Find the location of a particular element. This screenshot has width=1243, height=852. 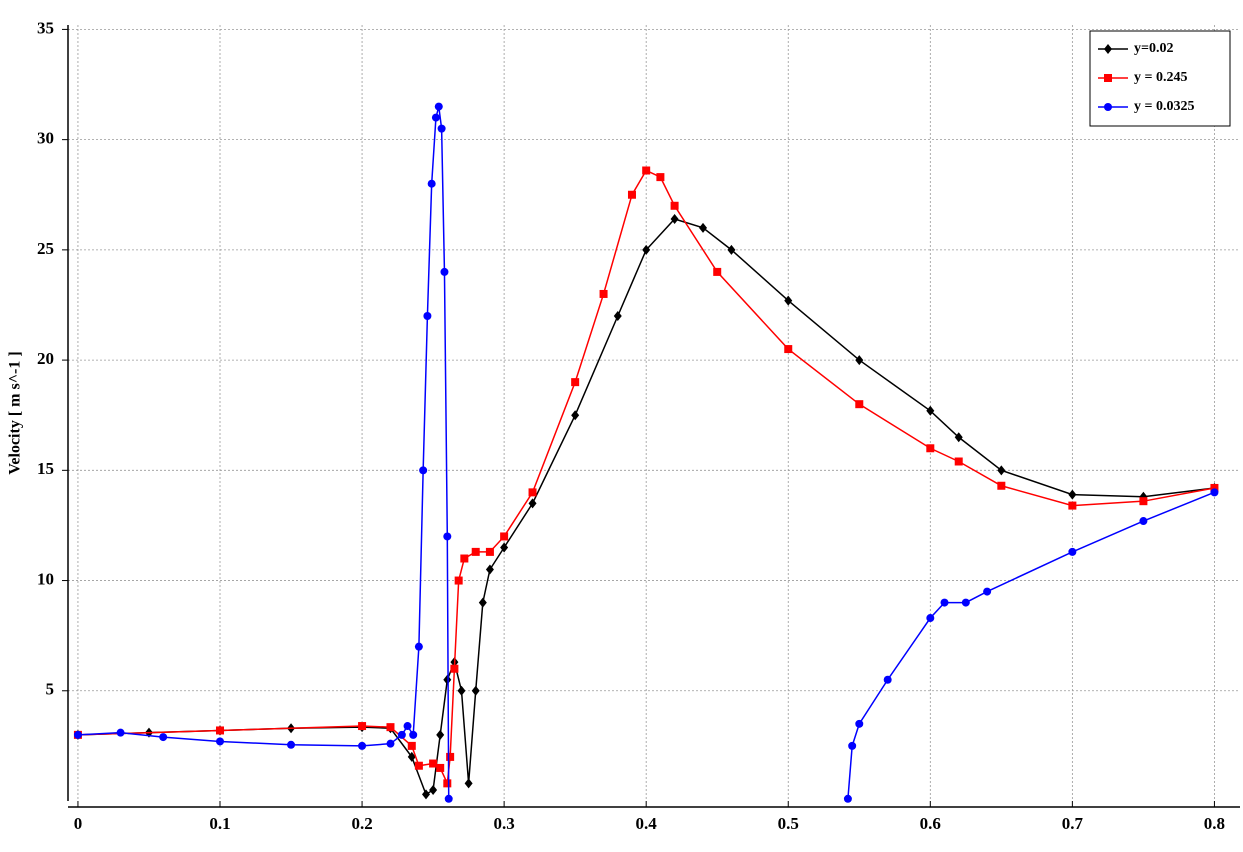

legend-label: y = 0.0325 is located at coordinates (1164, 106).